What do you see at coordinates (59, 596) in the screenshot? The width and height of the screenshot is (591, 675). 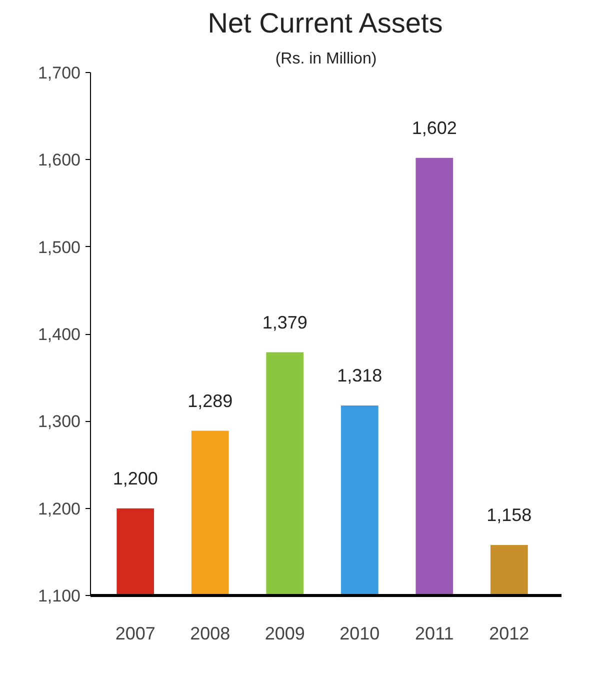 I see `y-tick-label: 1,100` at bounding box center [59, 596].